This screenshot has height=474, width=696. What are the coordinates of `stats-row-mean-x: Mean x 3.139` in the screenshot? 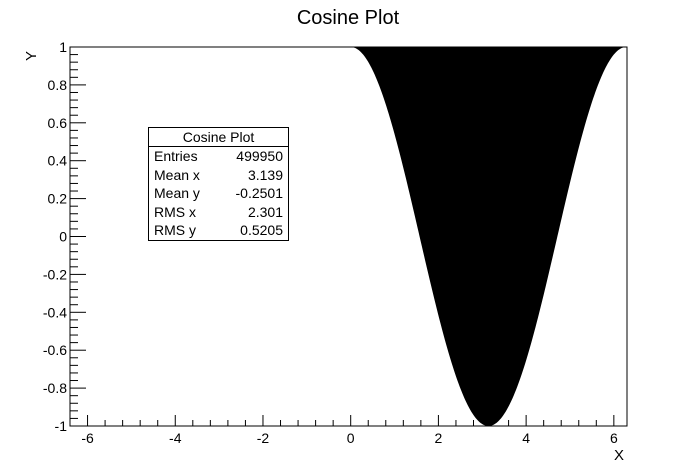 It's located at (218, 175).